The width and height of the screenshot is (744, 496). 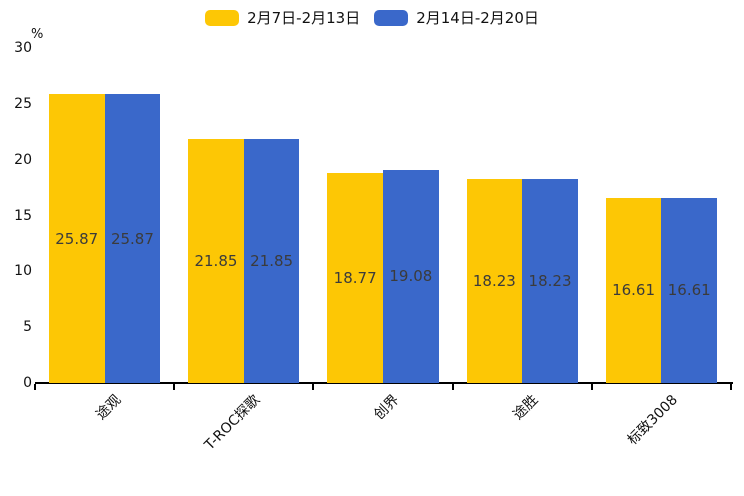 I want to click on x-axis-category-label: T-ROC探歌, so click(x=232, y=423).